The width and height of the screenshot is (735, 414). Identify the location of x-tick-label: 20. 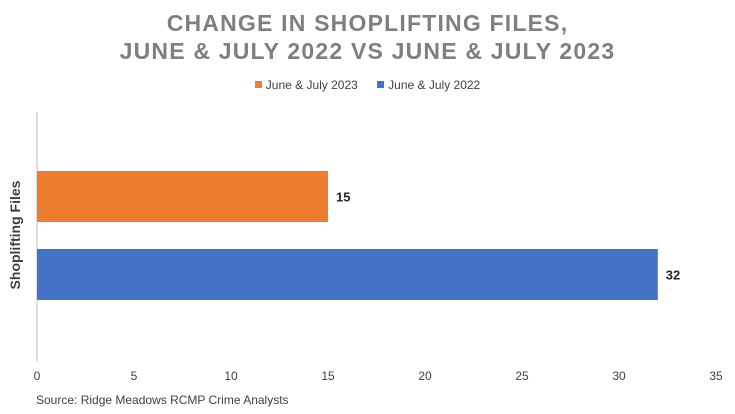
(425, 376).